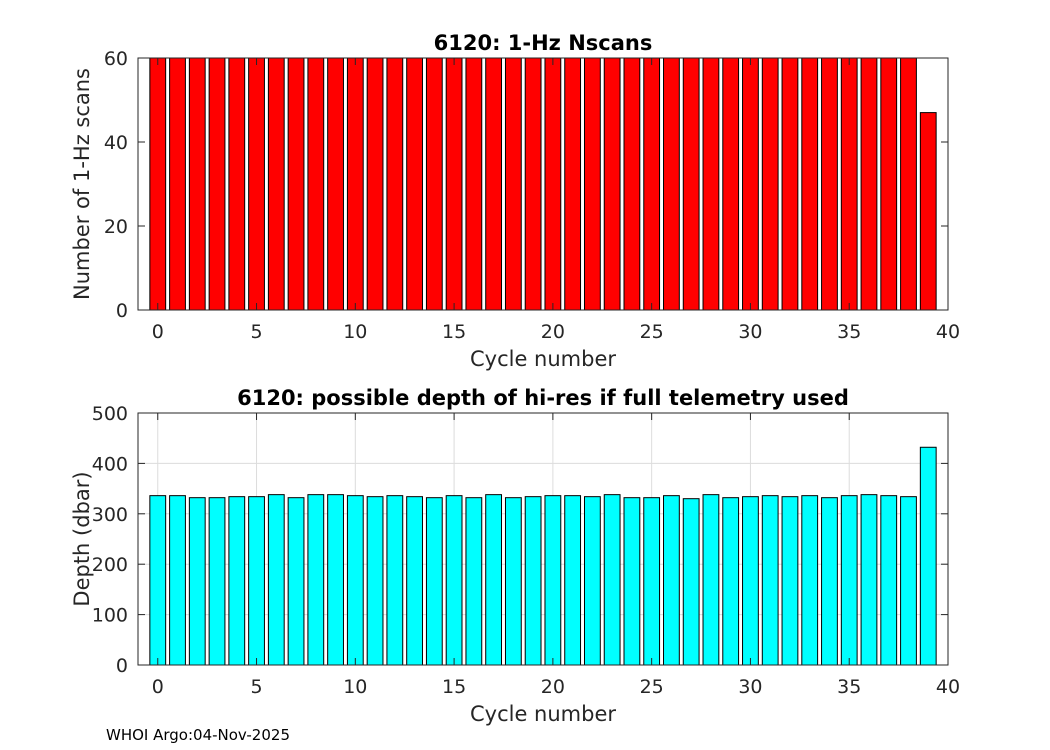 The width and height of the screenshot is (1050, 750). I want to click on y-tick-label: 40, so click(116, 143).